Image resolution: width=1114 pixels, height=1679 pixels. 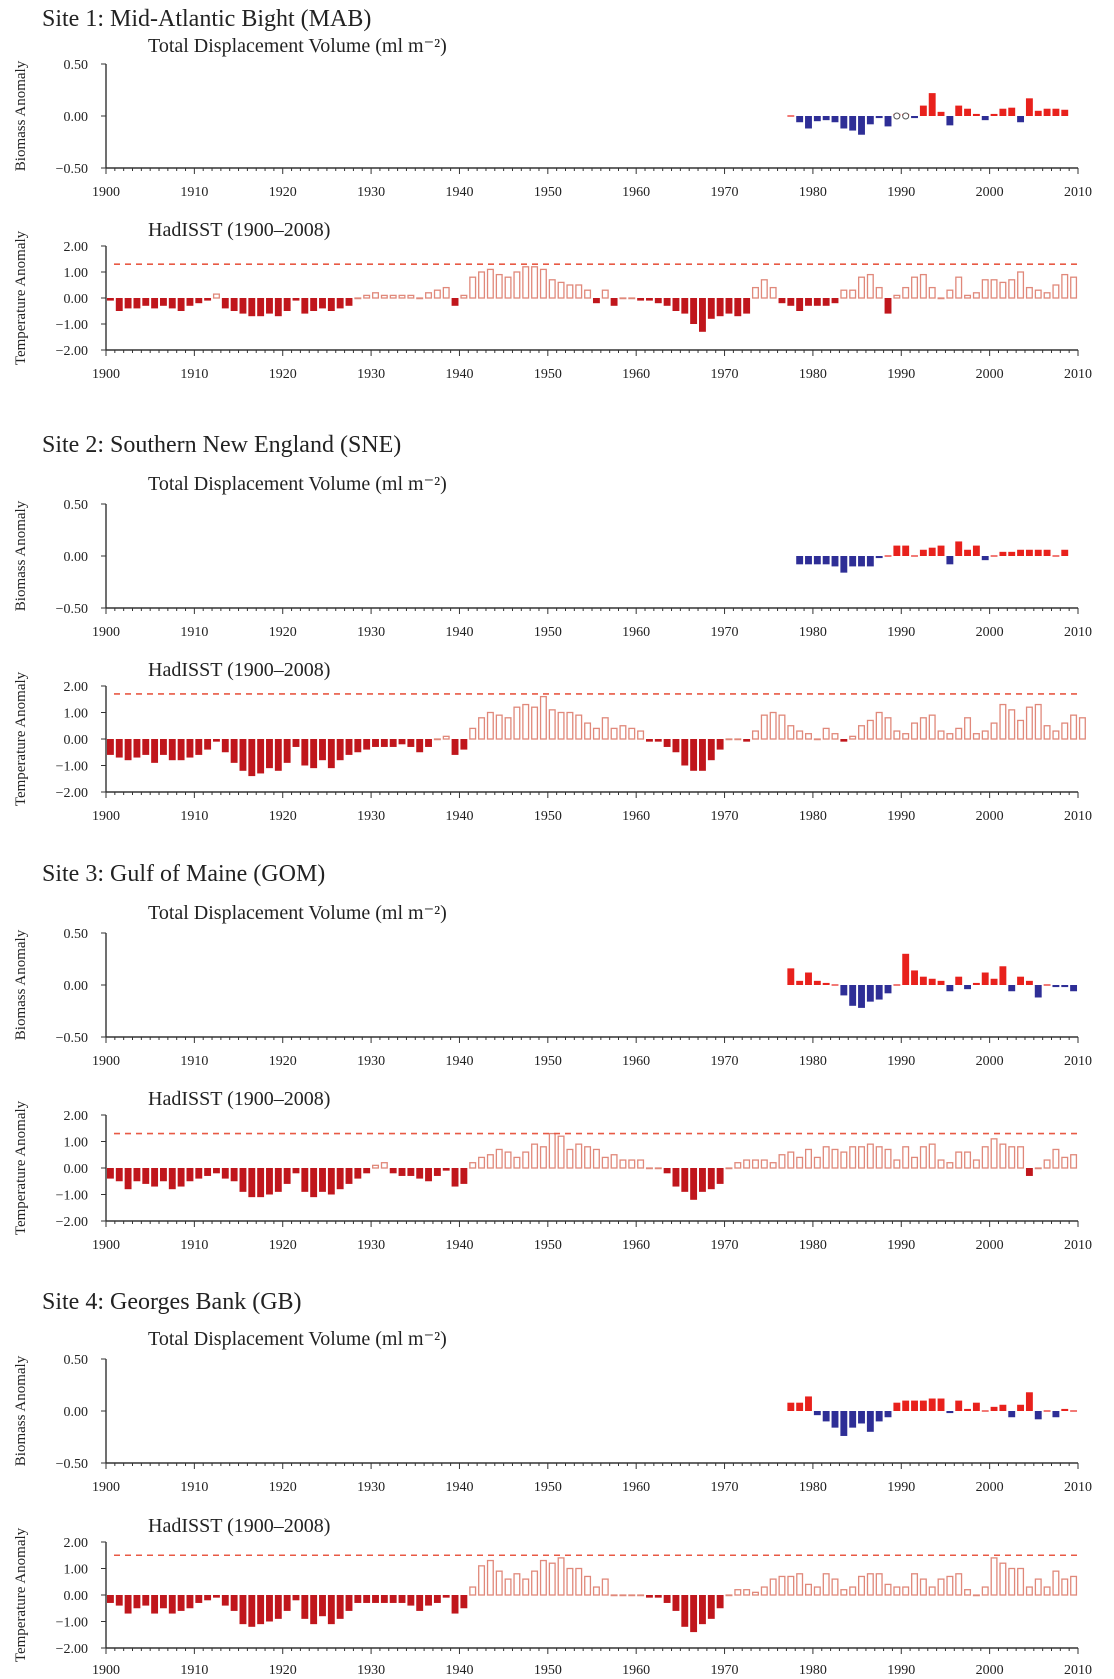 I want to click on y-tick-label: 1.00, so click(x=76, y=1143).